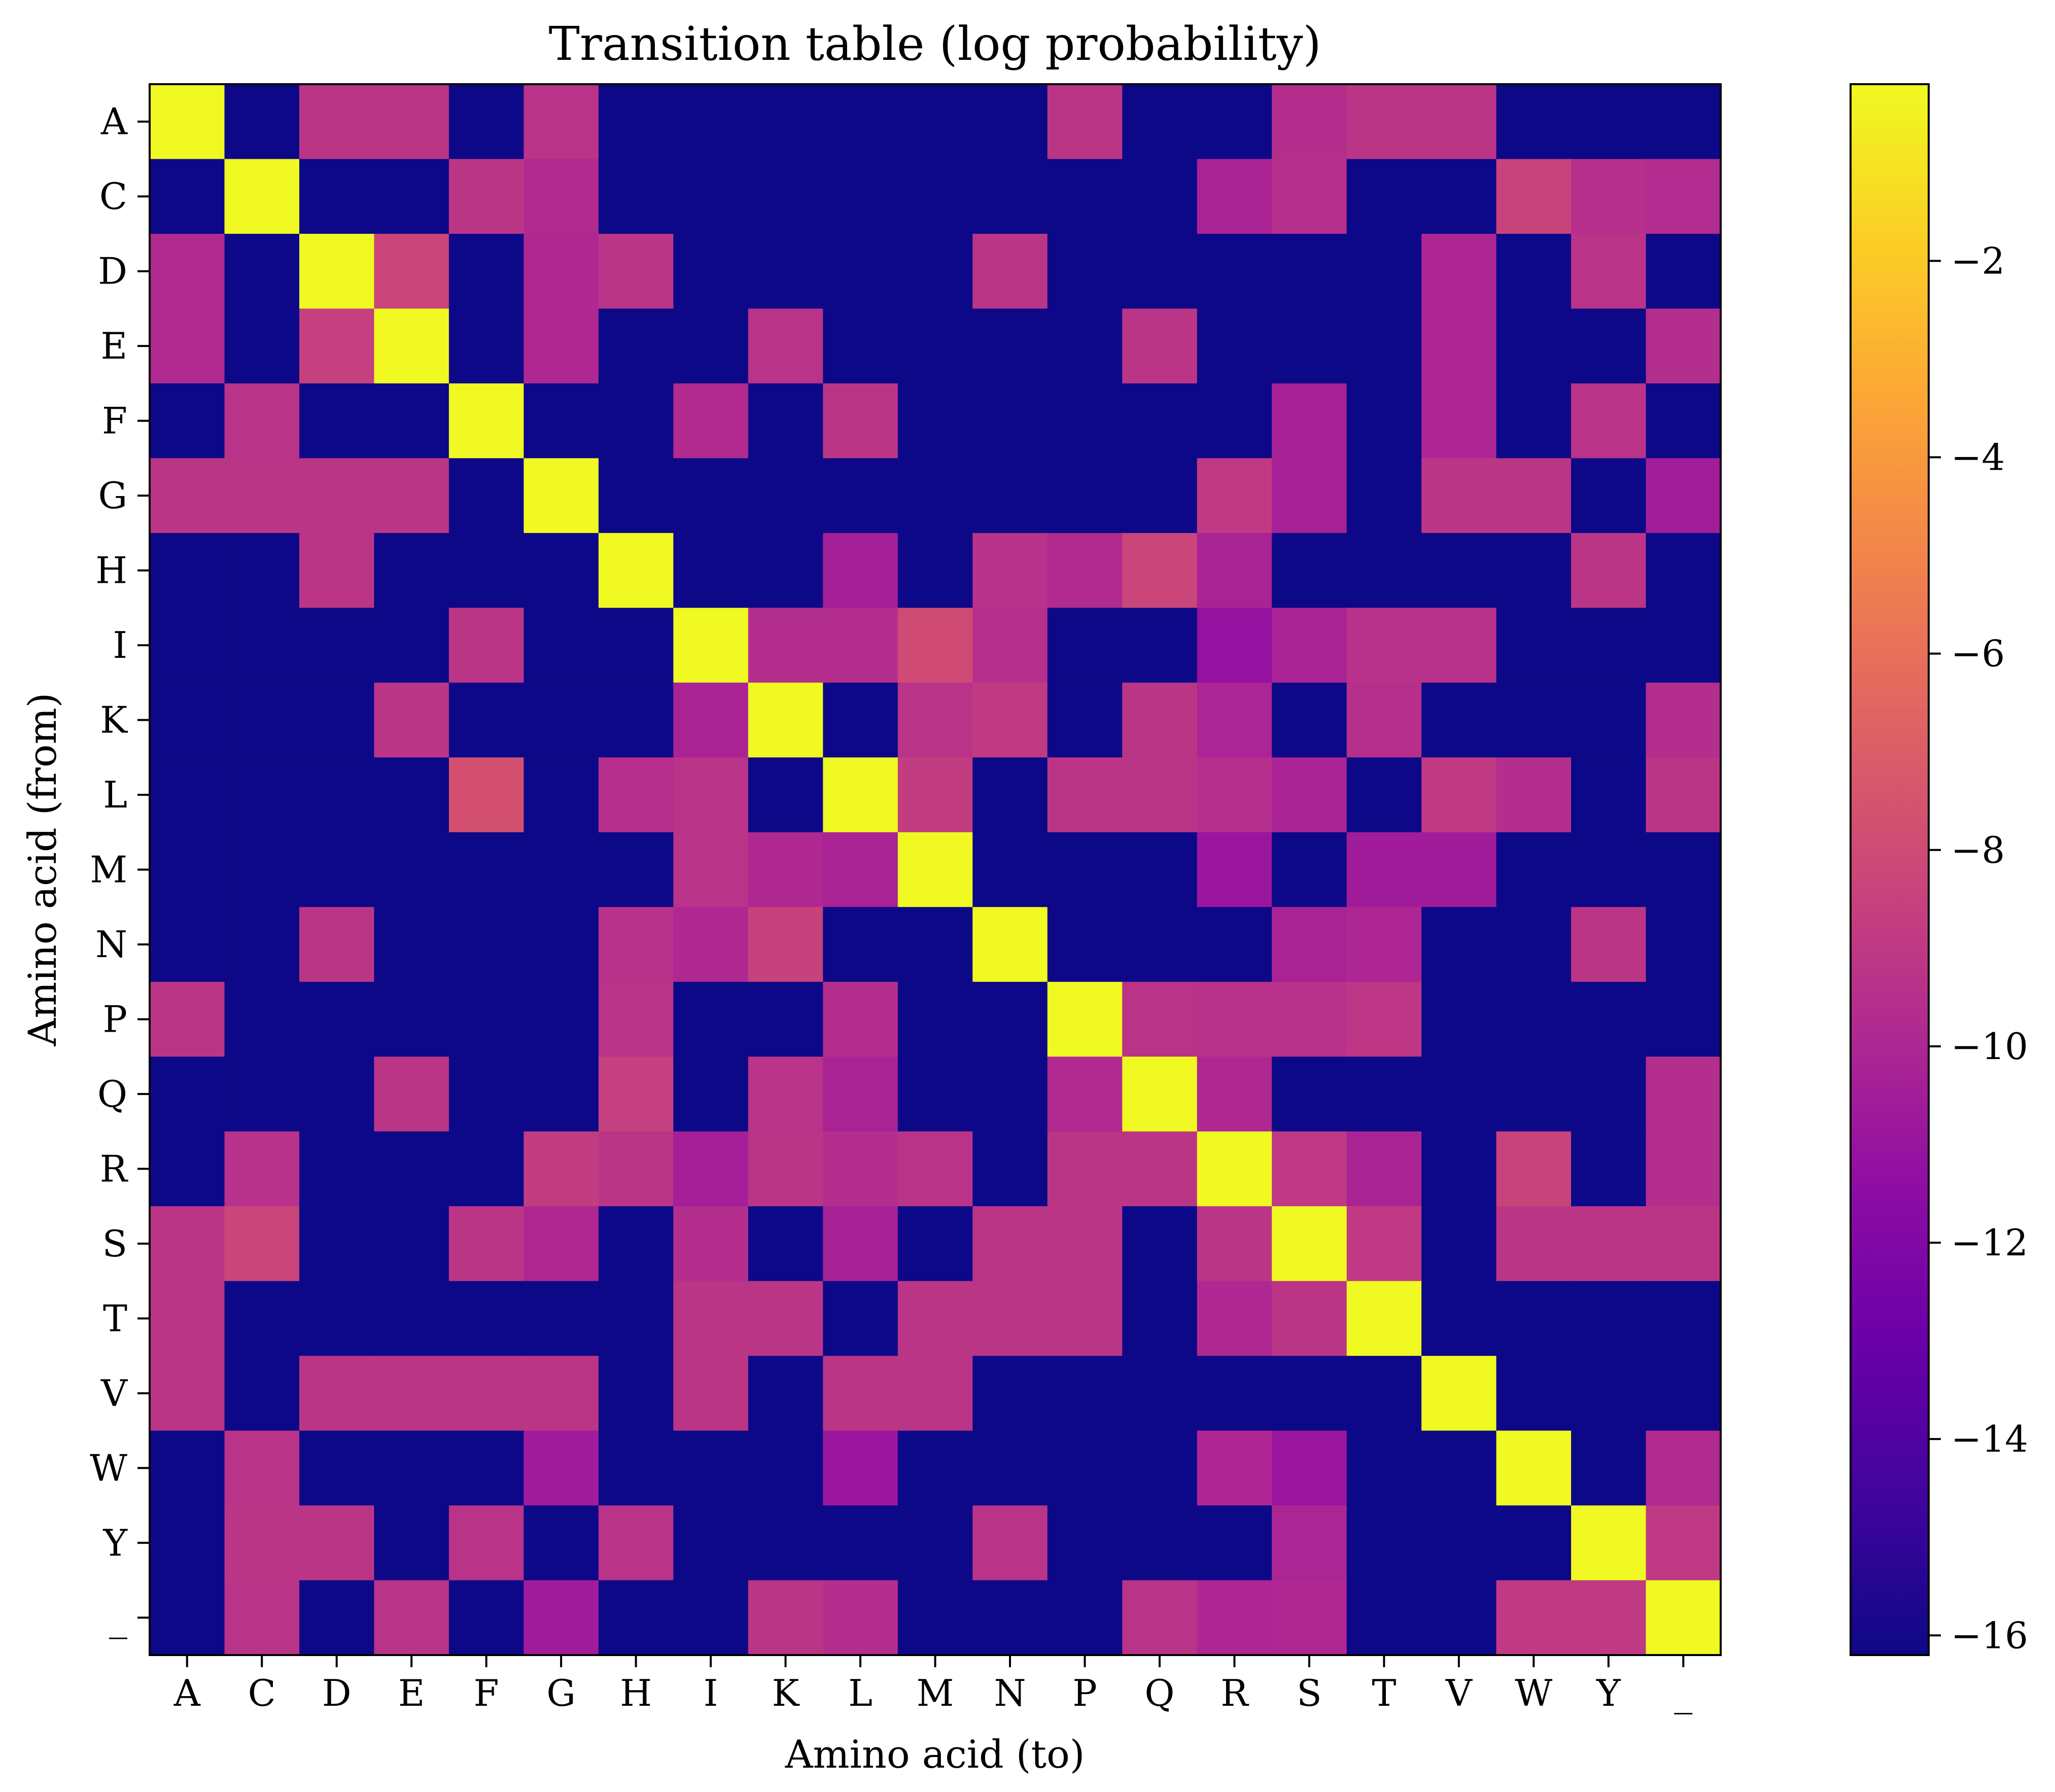 The image size is (2055, 1792). What do you see at coordinates (112, 271) in the screenshot?
I see `y-tick-label: D` at bounding box center [112, 271].